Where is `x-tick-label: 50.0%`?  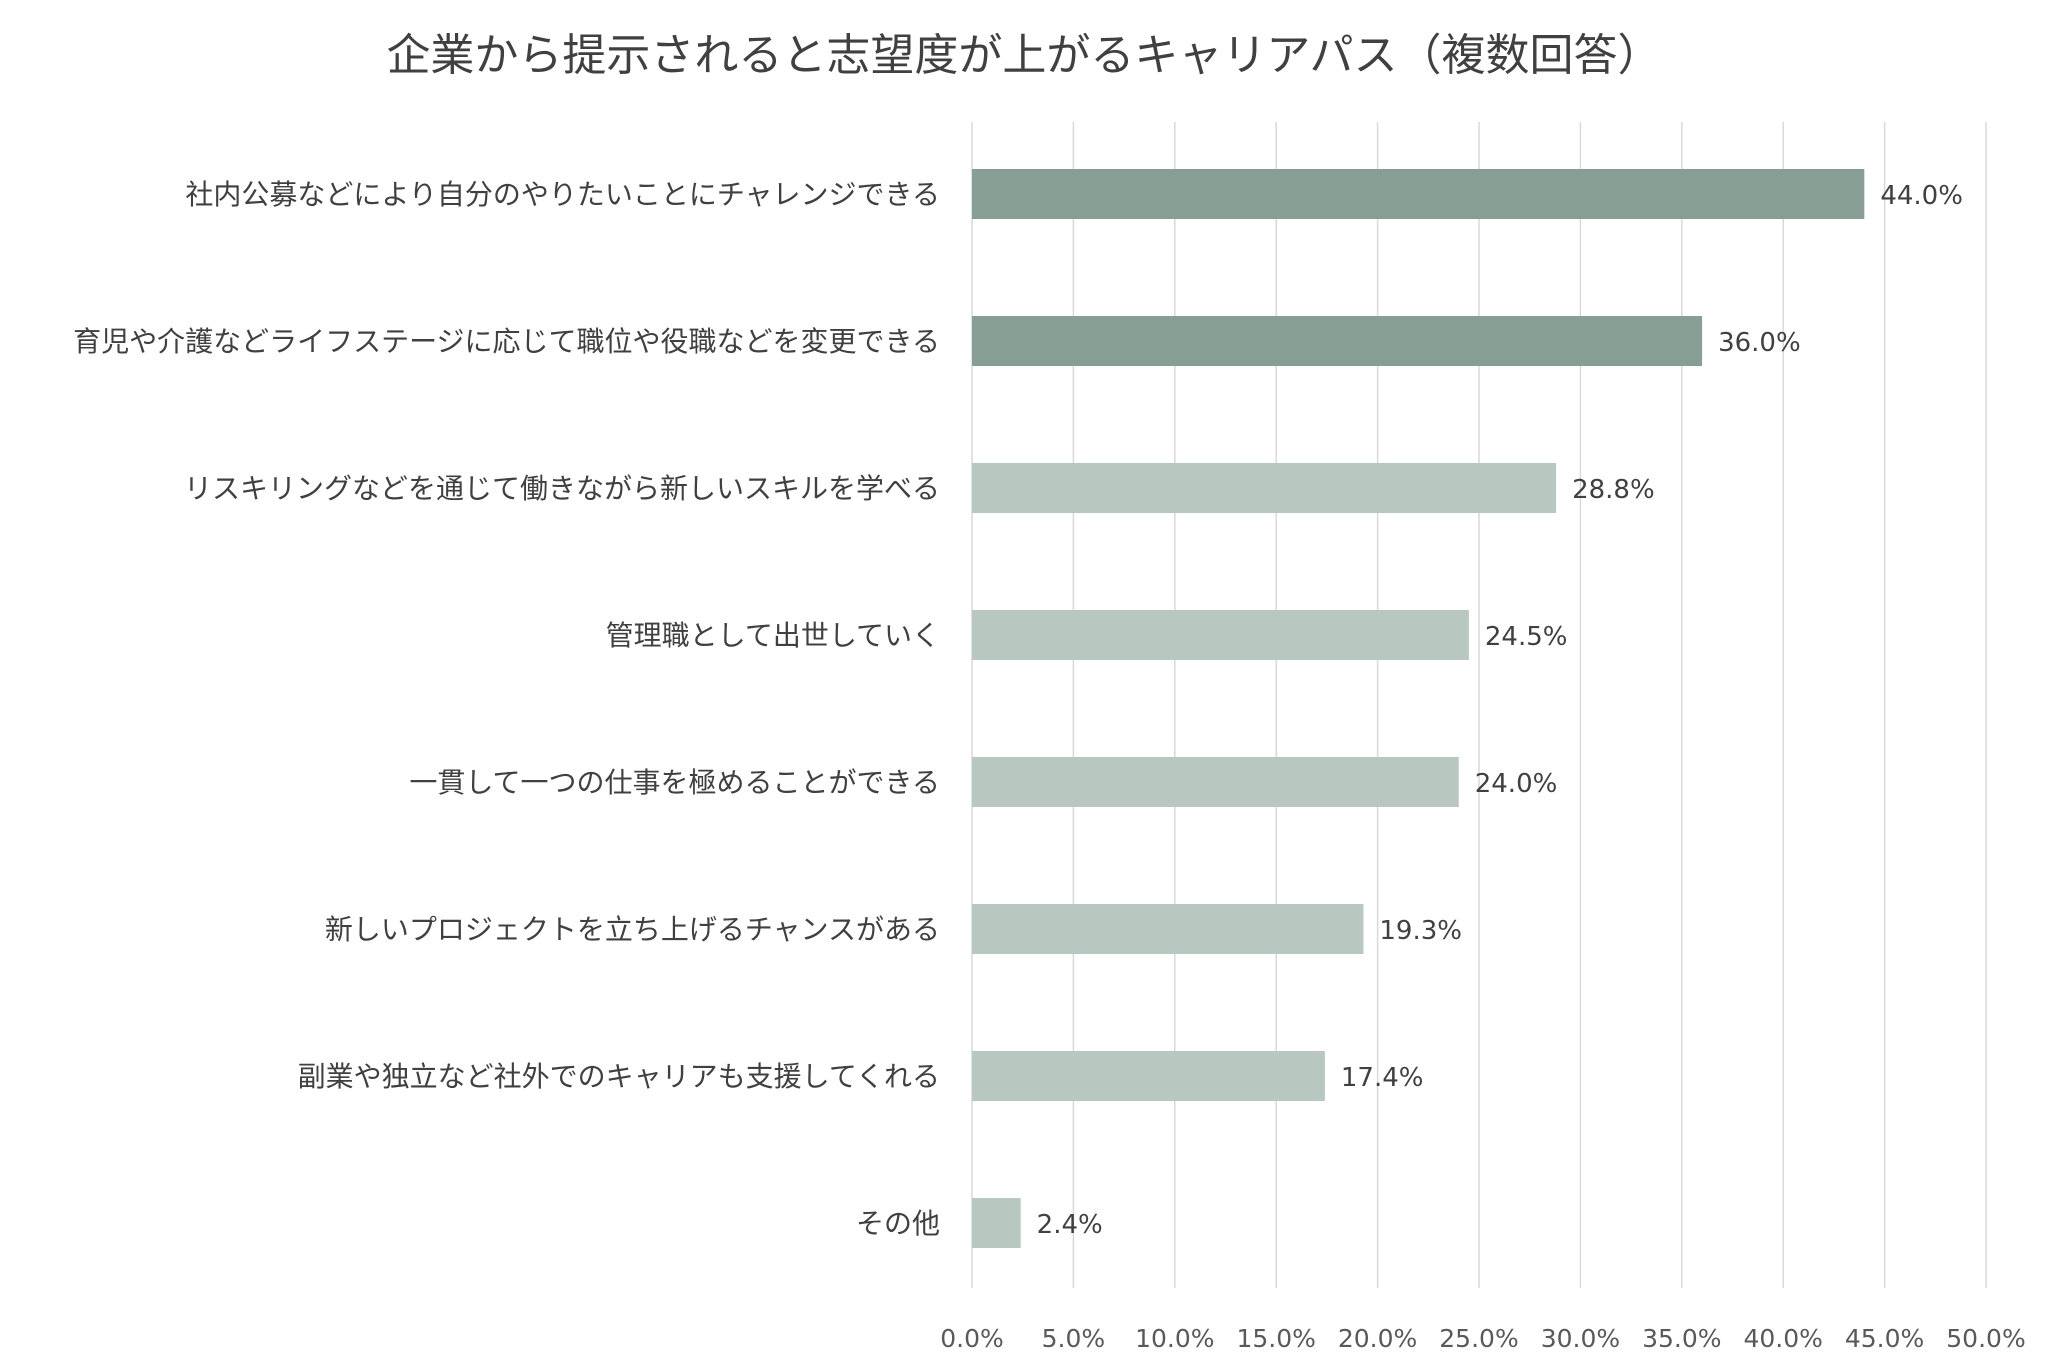
x-tick-label: 50.0% is located at coordinates (1985, 1338).